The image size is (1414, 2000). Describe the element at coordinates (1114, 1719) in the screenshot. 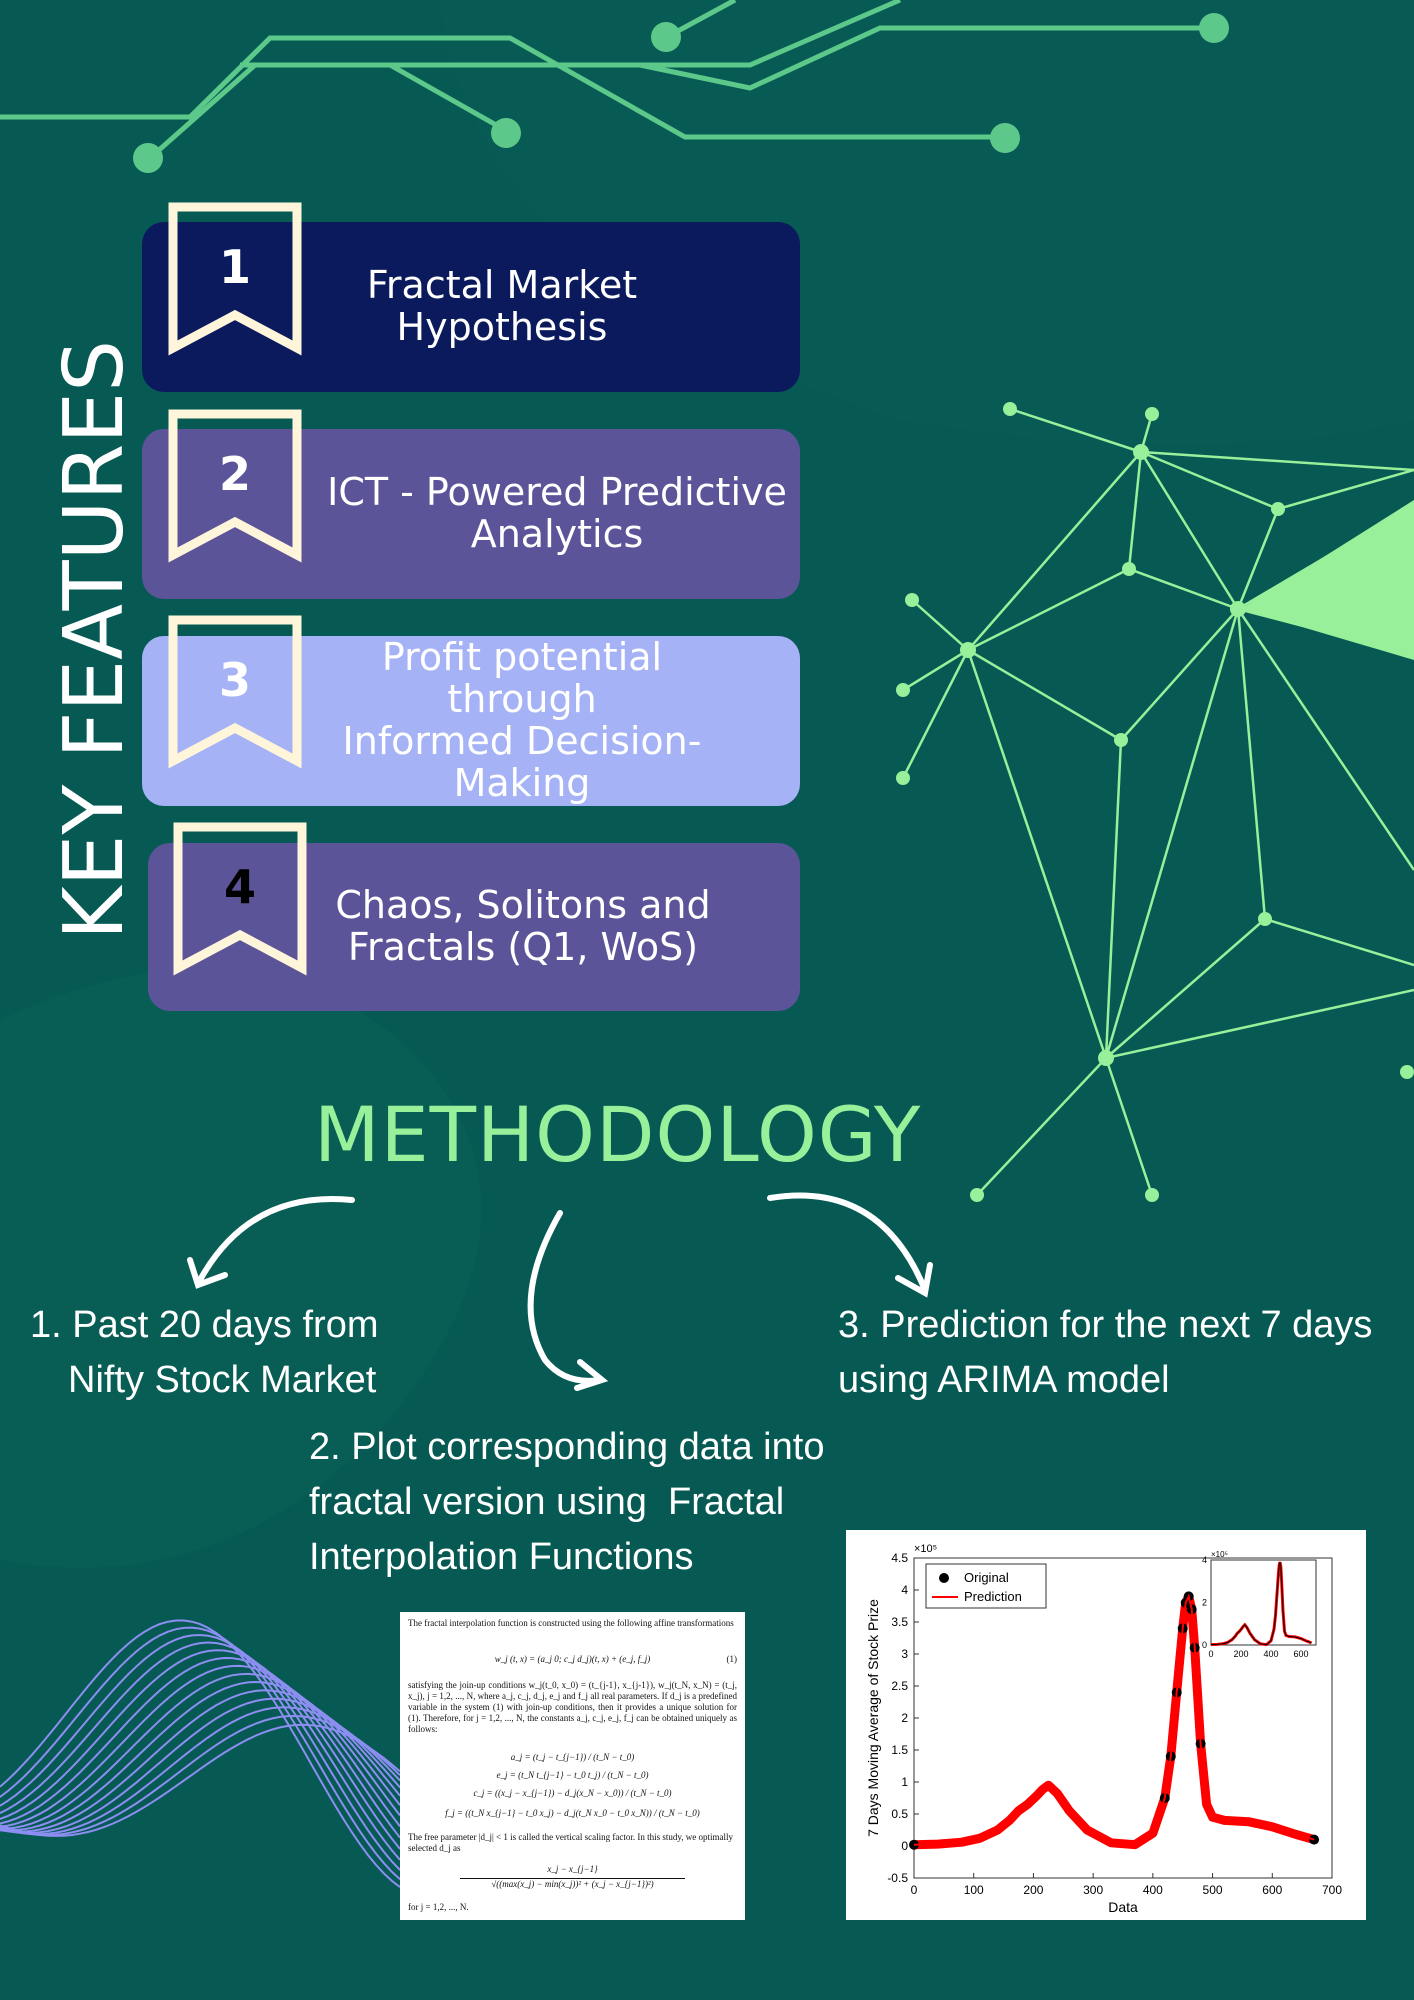

I see `prediction-line-core` at that location.